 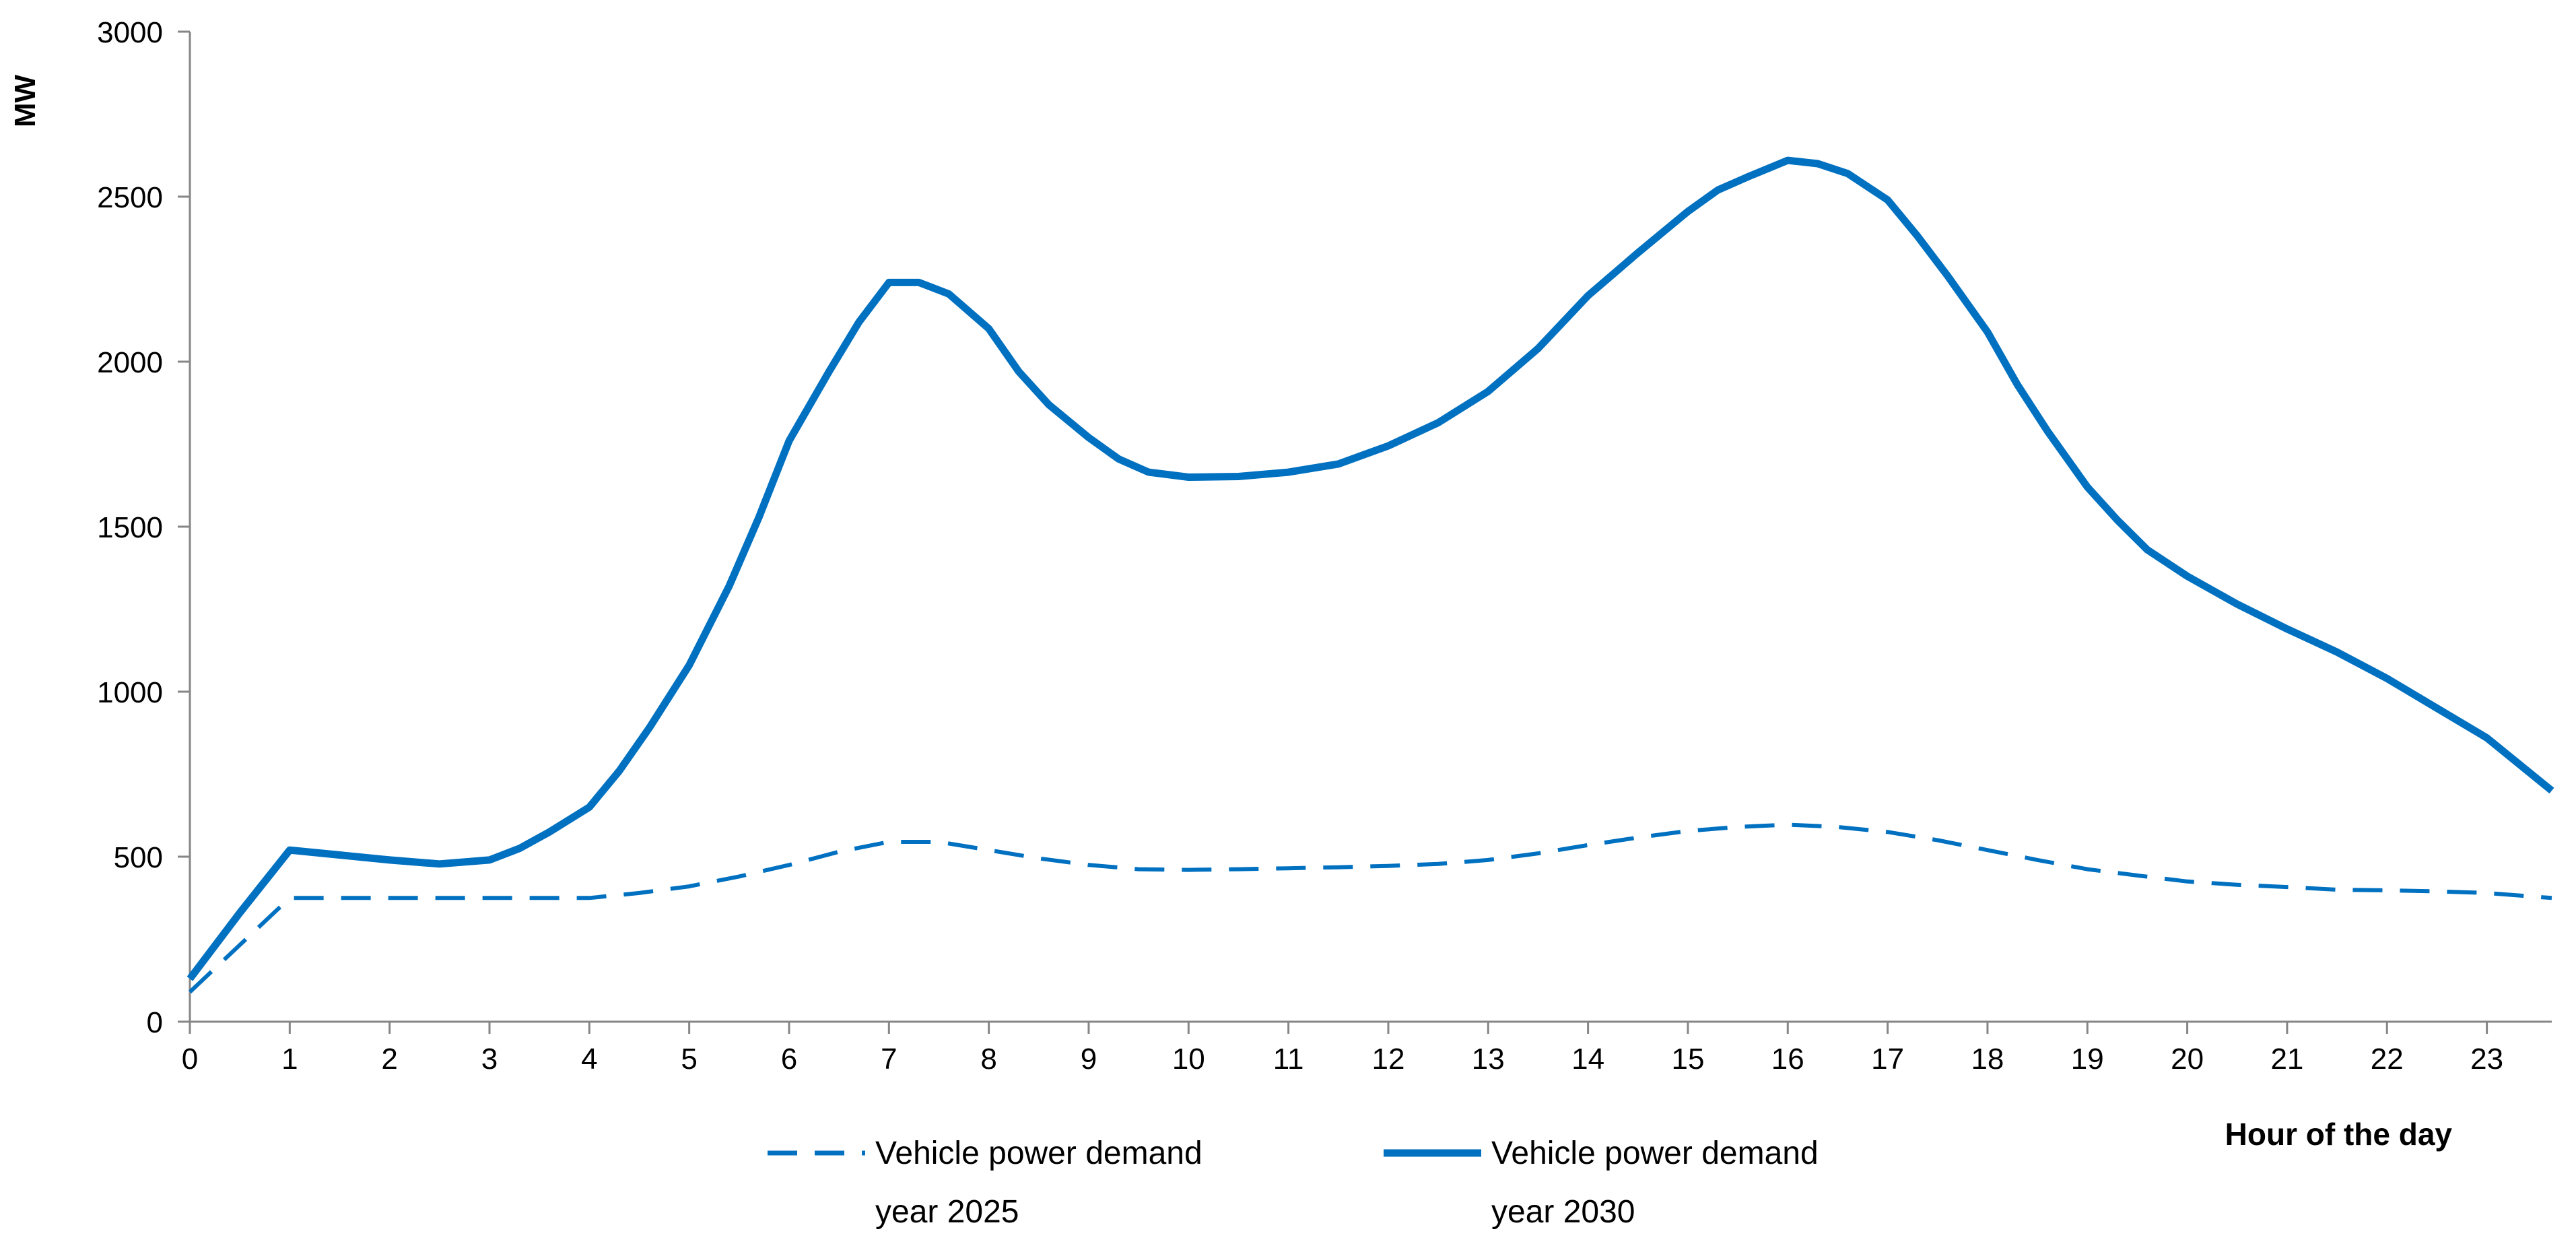 I want to click on y-tick-label: 1500, so click(x=130, y=527).